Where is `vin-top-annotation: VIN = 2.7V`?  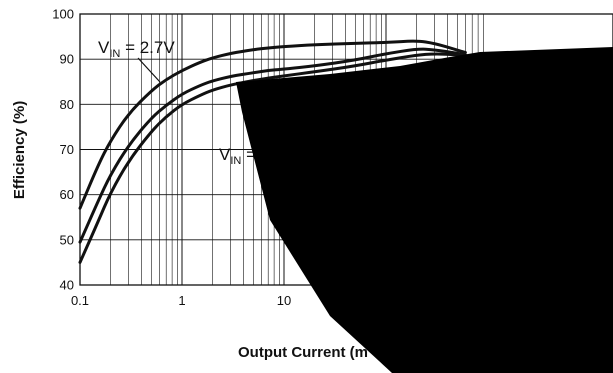
vin-top-annotation: VIN = 2.7V is located at coordinates (136, 49).